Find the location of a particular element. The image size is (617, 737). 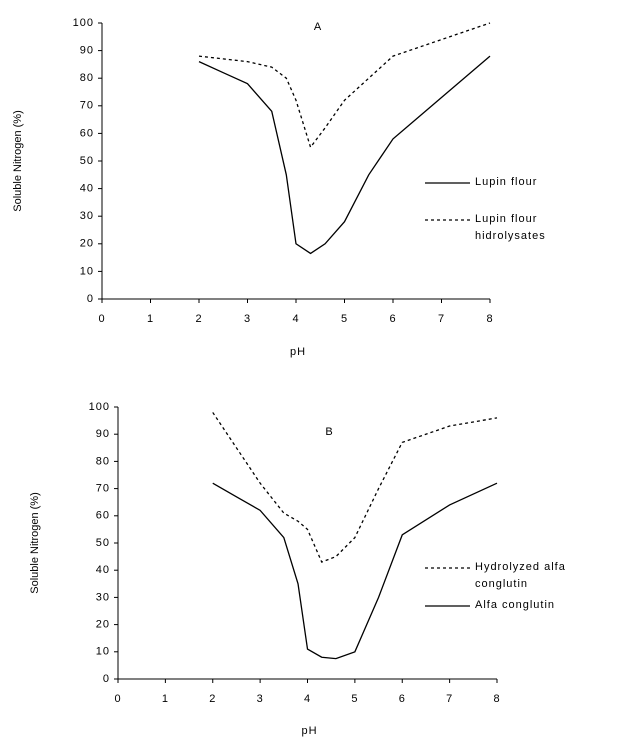

chart-title: B is located at coordinates (329, 432).